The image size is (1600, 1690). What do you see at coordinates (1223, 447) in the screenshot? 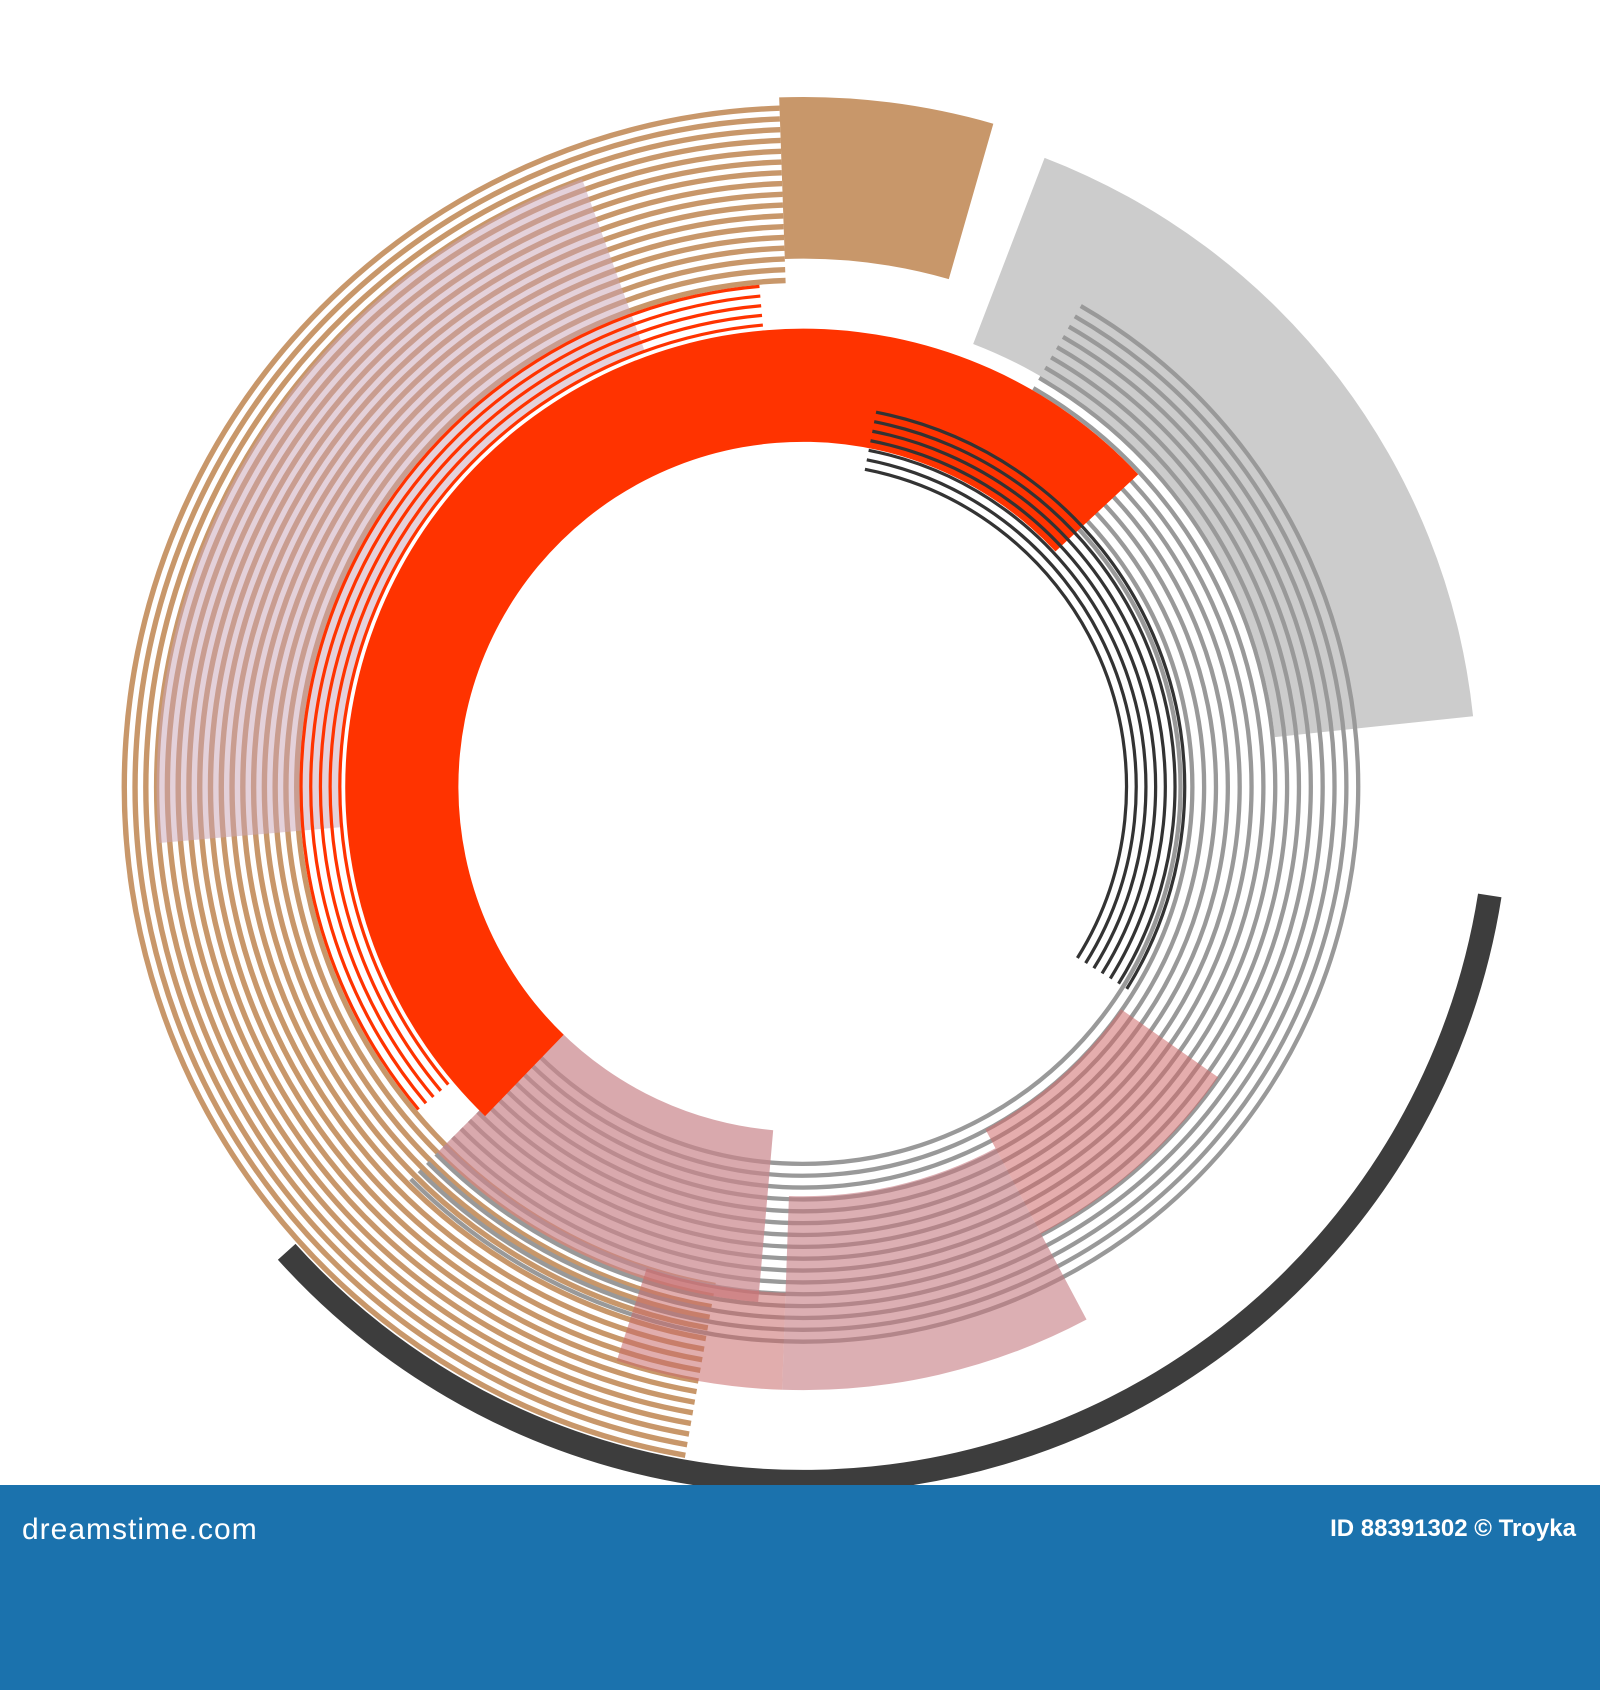
I see `grey-block` at bounding box center [1223, 447].